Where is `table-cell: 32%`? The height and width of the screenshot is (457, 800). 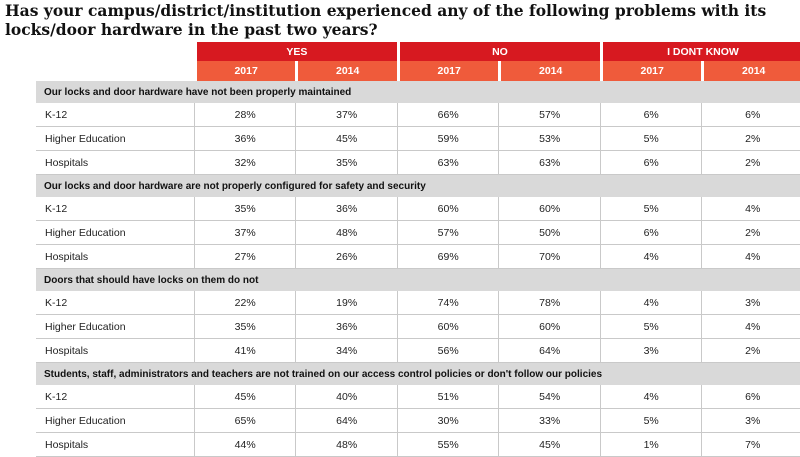
table-cell: 32% is located at coordinates (244, 163).